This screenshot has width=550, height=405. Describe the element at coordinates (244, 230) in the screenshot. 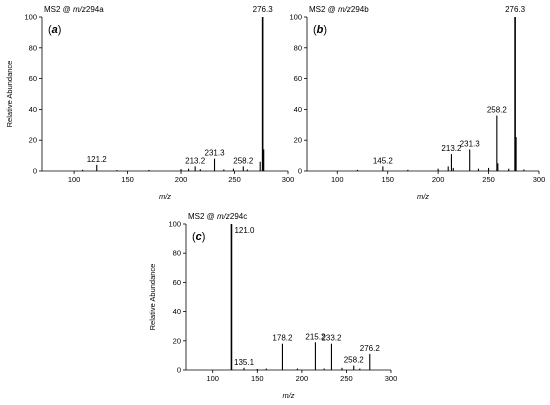

I see `peak-label: 121.0` at that location.